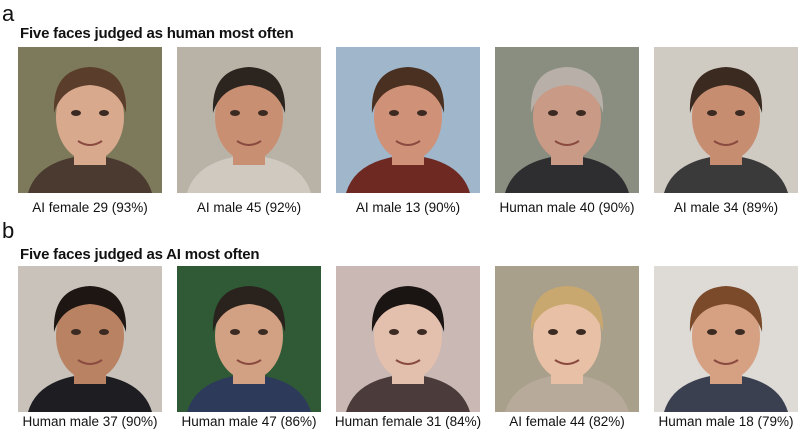 This screenshot has width=800, height=431. What do you see at coordinates (157, 33) in the screenshot?
I see `panel-title: Five faces judged as human most often` at bounding box center [157, 33].